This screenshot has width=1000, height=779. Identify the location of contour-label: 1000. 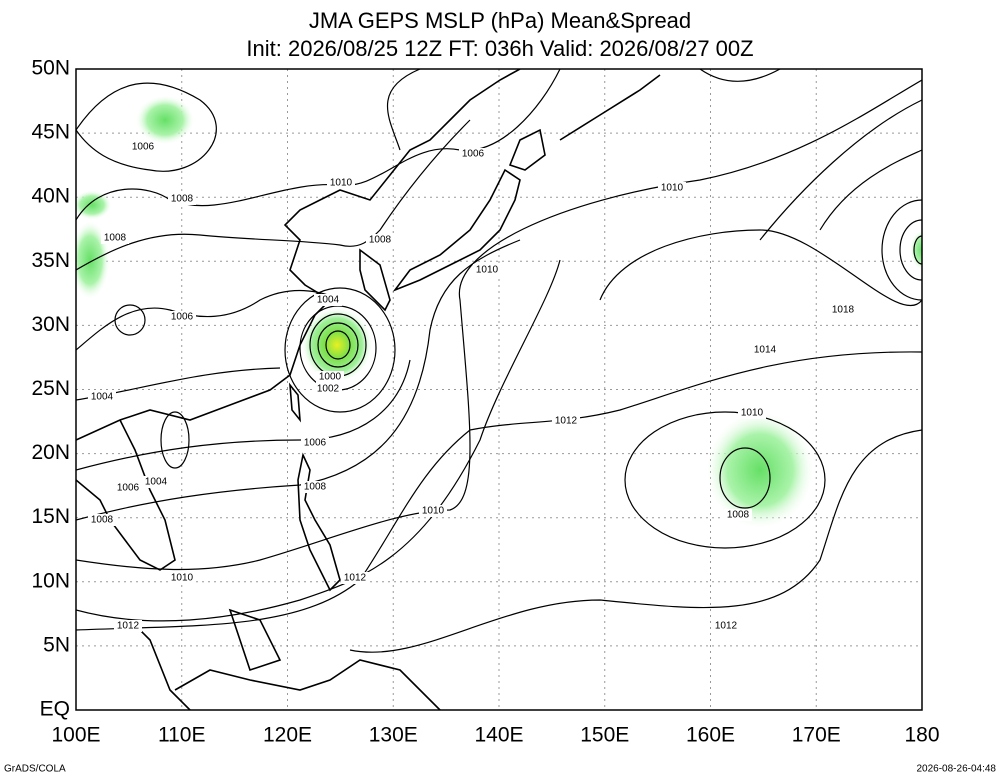
(330, 377).